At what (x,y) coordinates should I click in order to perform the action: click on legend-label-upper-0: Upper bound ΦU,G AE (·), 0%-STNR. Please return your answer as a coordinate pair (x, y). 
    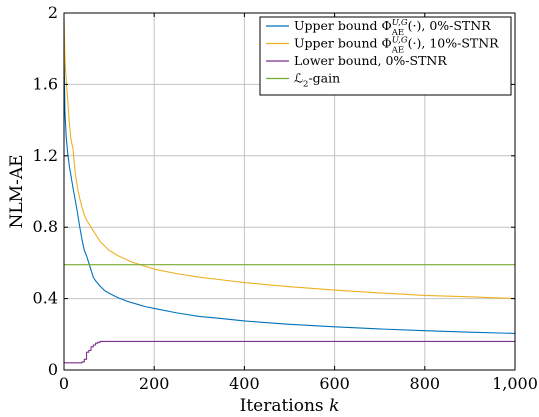
    Looking at the image, I should click on (392, 28).